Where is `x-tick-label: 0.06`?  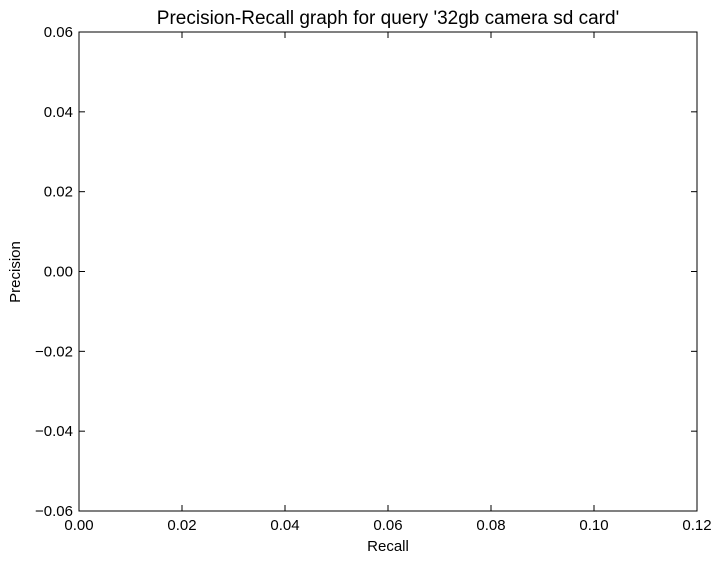 x-tick-label: 0.06 is located at coordinates (387, 525).